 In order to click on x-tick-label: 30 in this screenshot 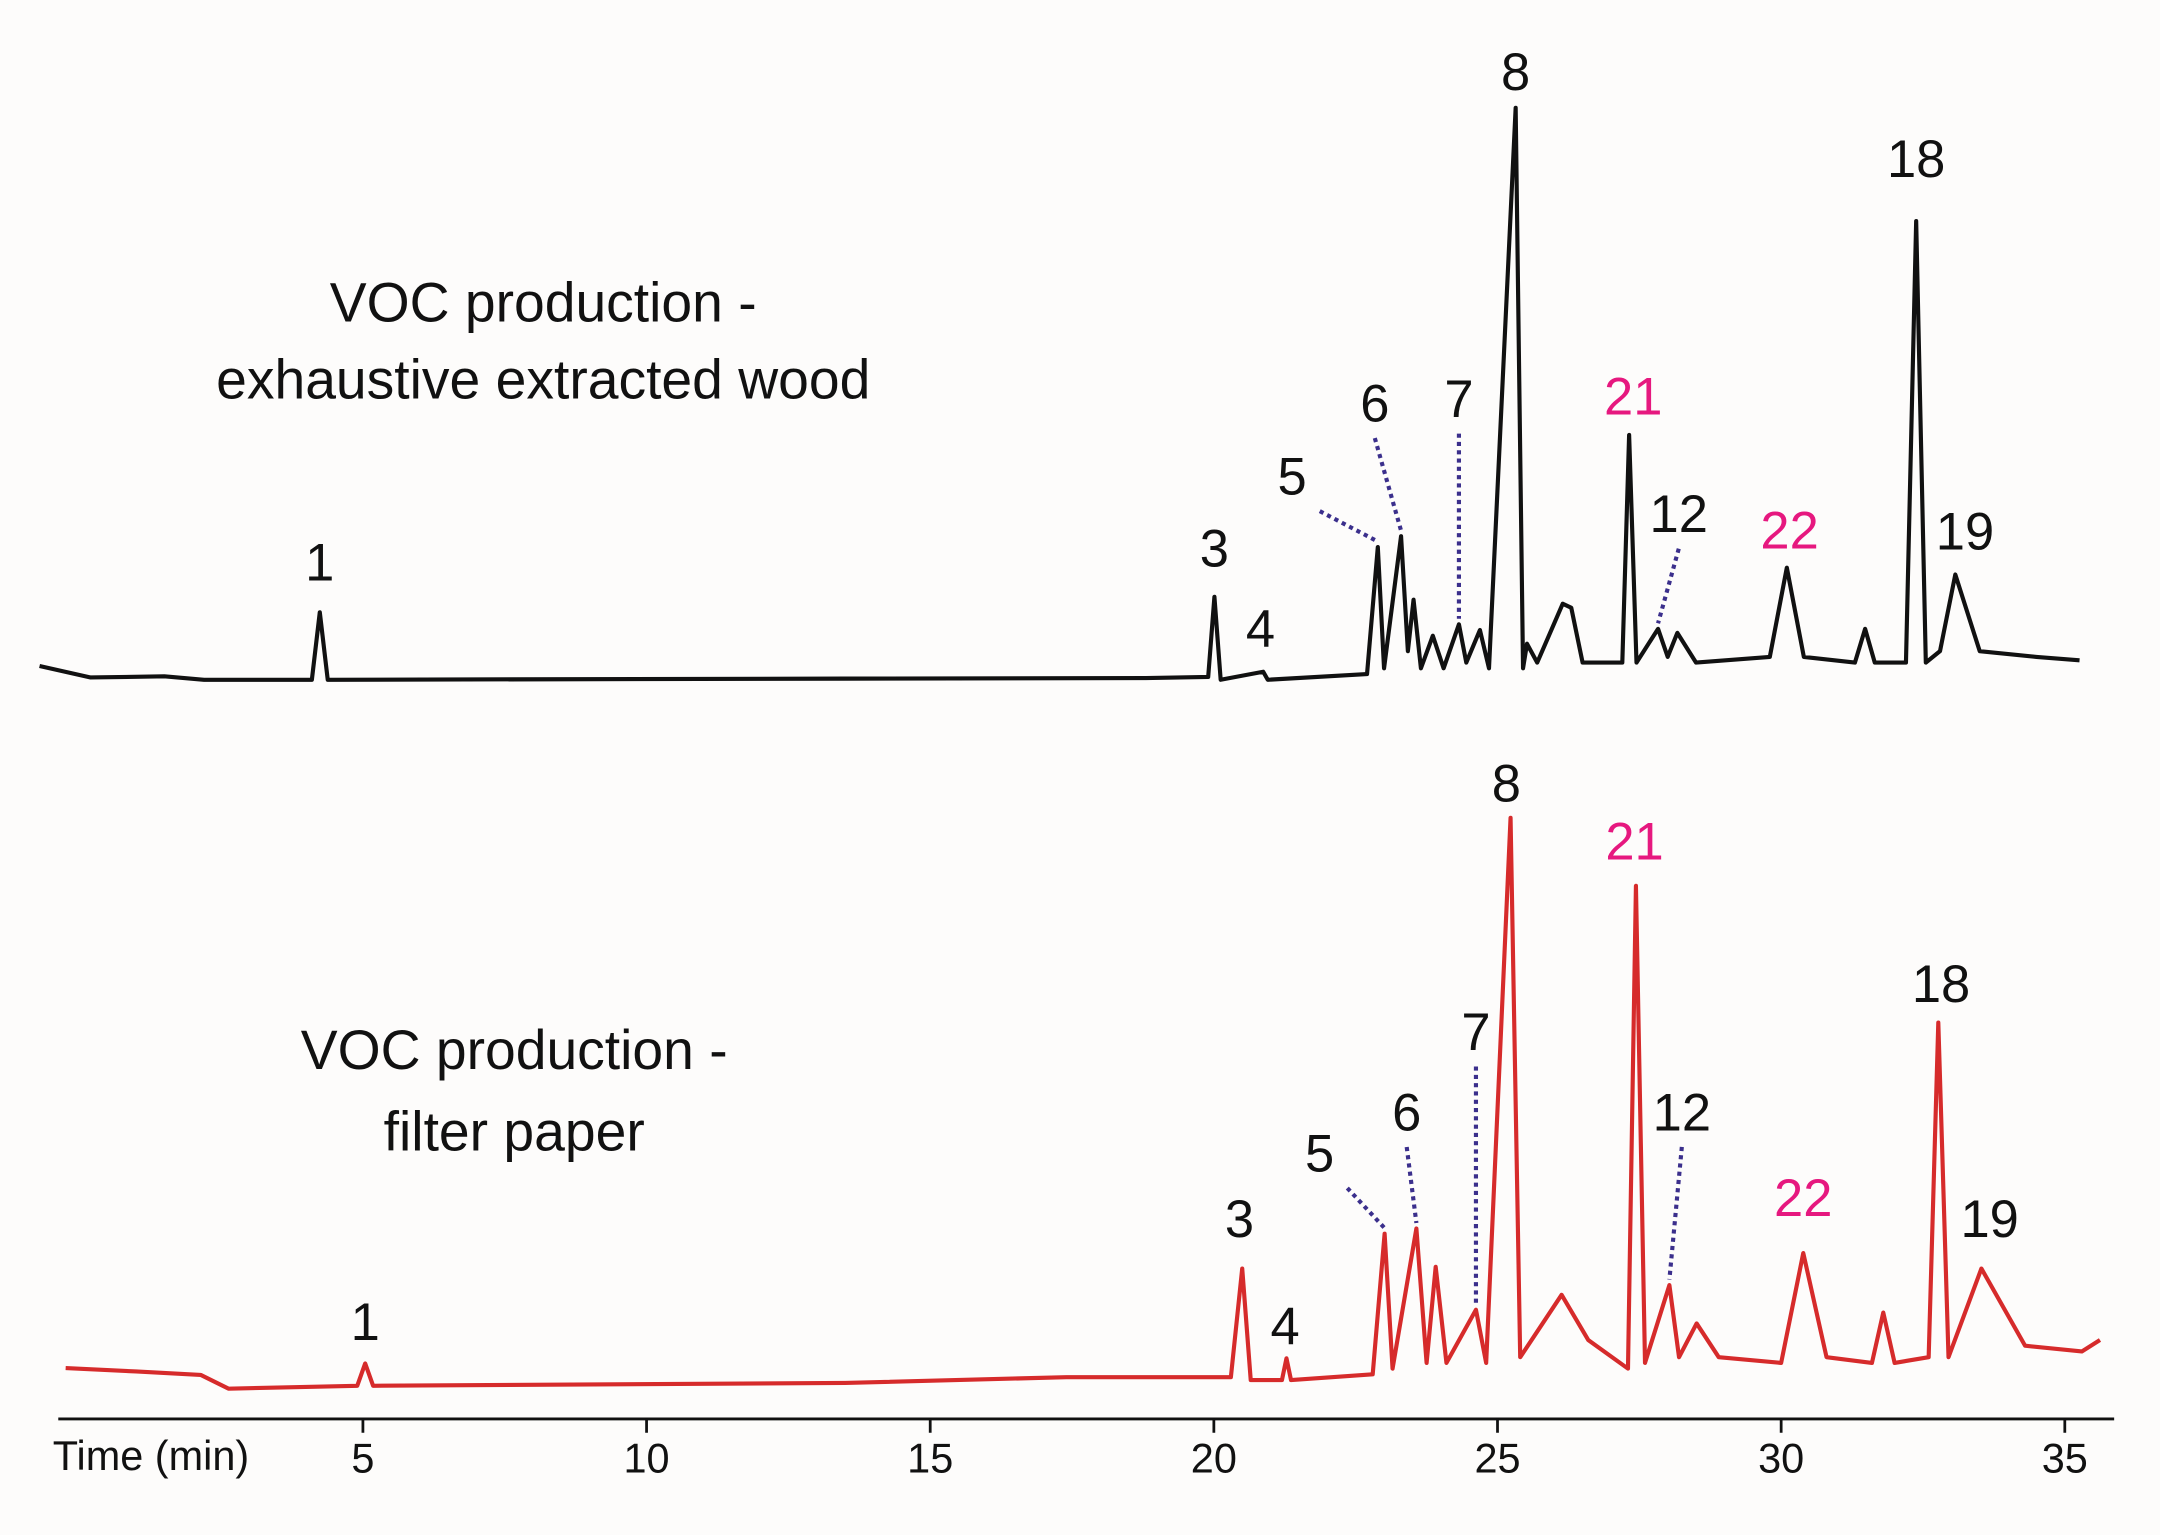, I will do `click(1781, 1458)`.